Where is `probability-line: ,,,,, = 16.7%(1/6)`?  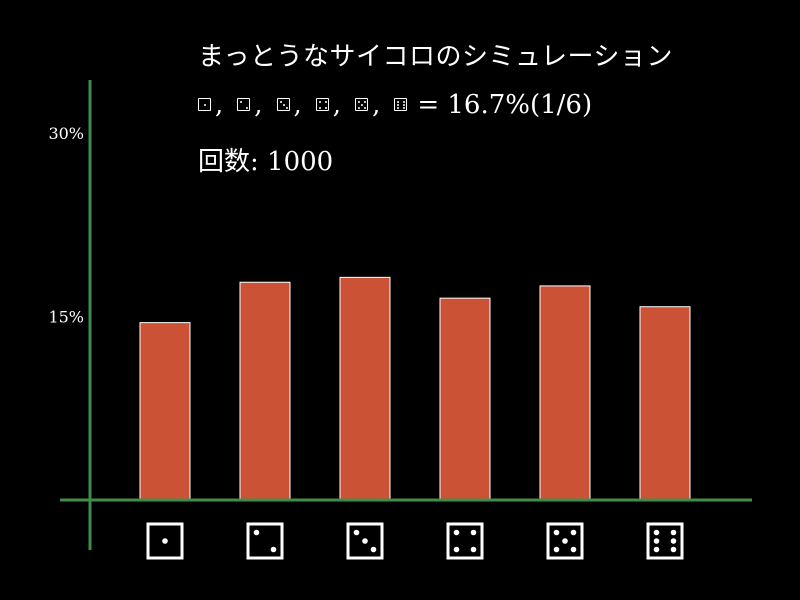
probability-line: ,,,,, = 16.7%(1/6) is located at coordinates (395, 105).